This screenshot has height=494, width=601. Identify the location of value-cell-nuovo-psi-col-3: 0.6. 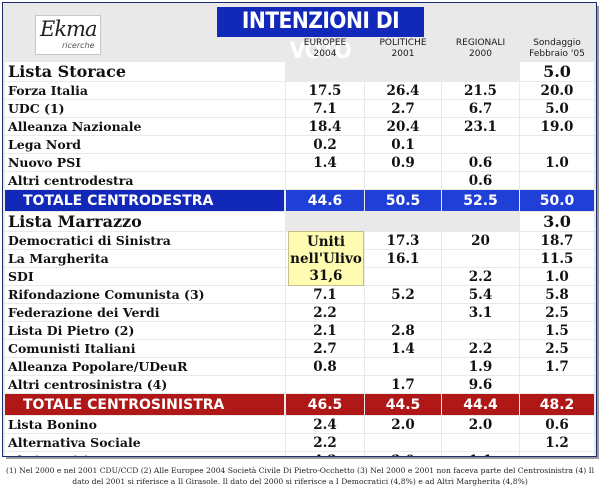
(480, 162).